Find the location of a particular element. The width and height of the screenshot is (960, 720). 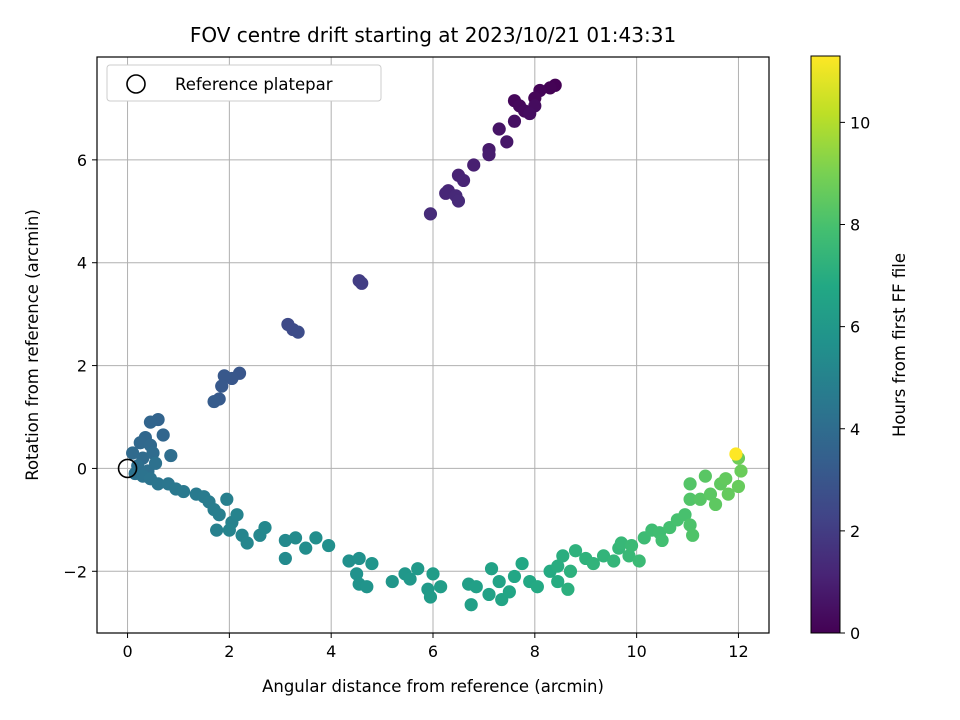

colorbar-tick-label: 6 is located at coordinates (855, 327).